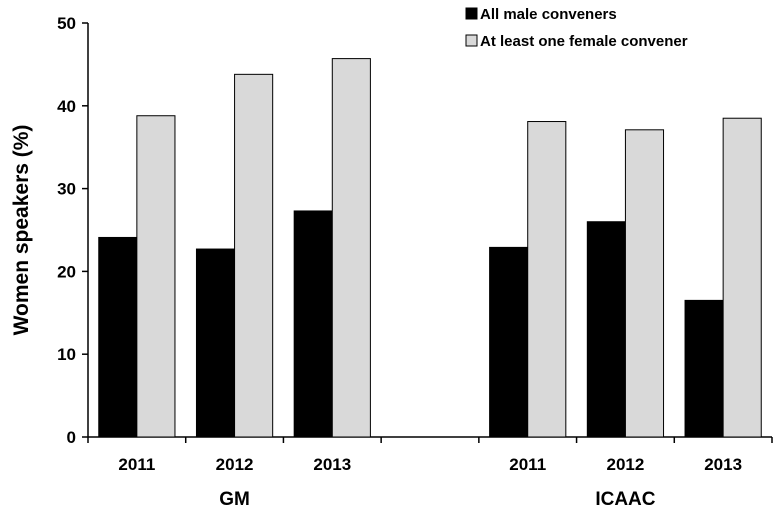  I want to click on y-axis-title: Women speakers (%), so click(21, 230).